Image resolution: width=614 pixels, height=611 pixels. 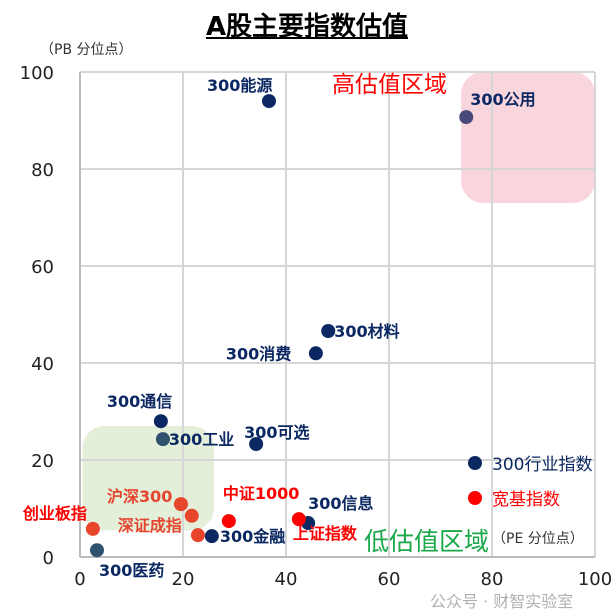 I want to click on data-label: 300工业, so click(x=201, y=439).